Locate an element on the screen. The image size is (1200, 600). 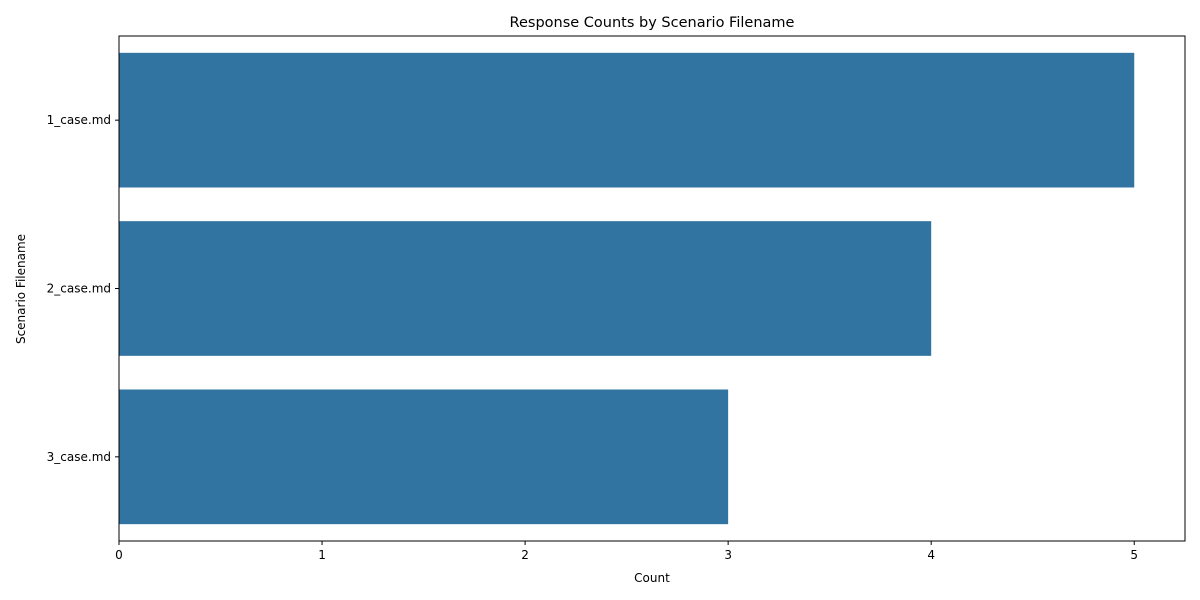
x-tick-label: 3 is located at coordinates (728, 555).